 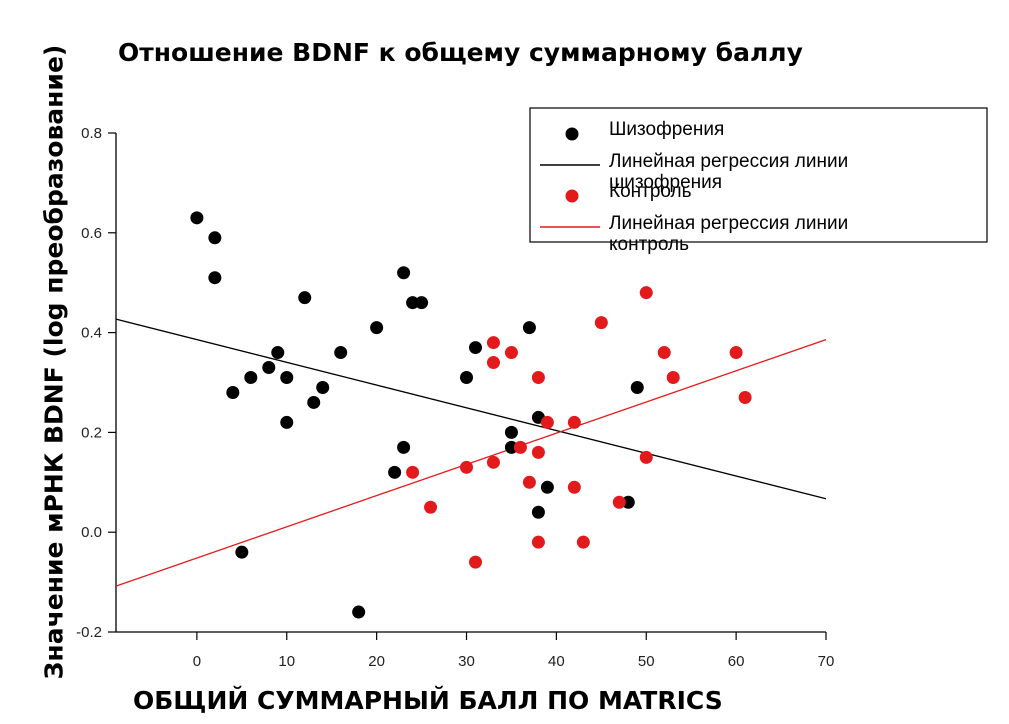 What do you see at coordinates (91, 432) in the screenshot?
I see `y-tick-label: 0.2` at bounding box center [91, 432].